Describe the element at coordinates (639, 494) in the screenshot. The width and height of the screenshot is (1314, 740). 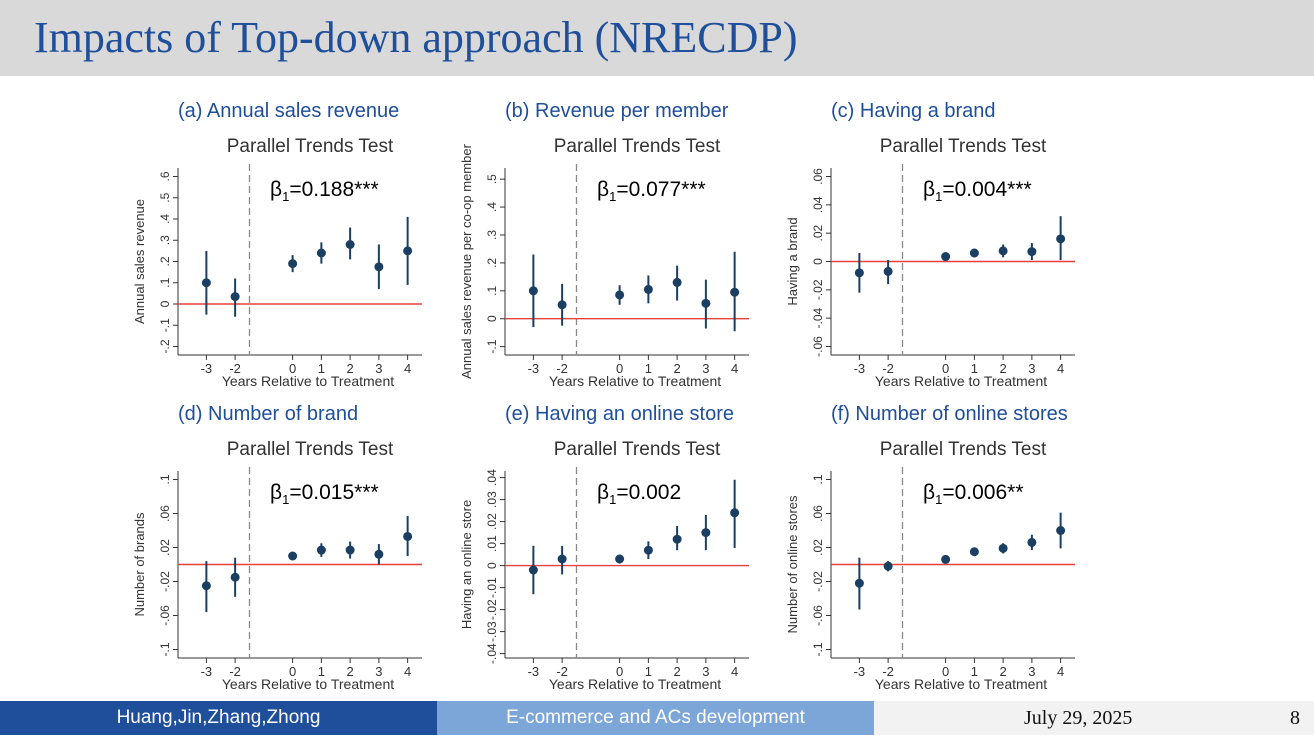
I see `beta-annotation: β1=0.002` at that location.